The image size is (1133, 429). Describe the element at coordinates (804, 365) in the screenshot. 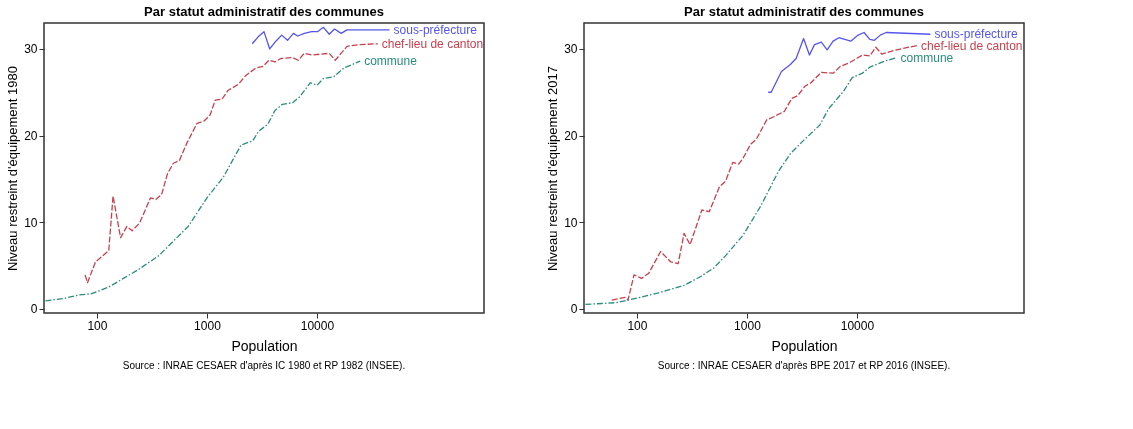

I see `source-note: Source : INRAE CESAER d'après BPE 2017 et RP 2016 (INSEE).` at that location.